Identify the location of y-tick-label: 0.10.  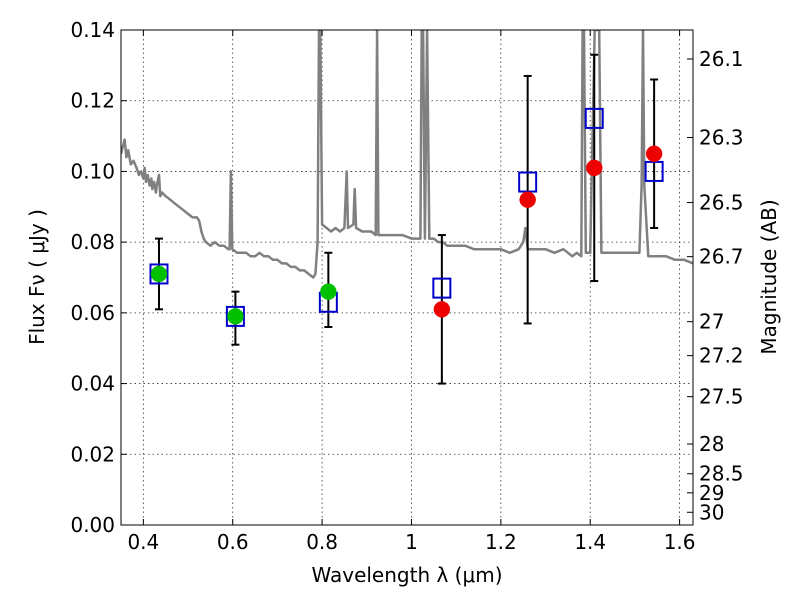
(92, 171).